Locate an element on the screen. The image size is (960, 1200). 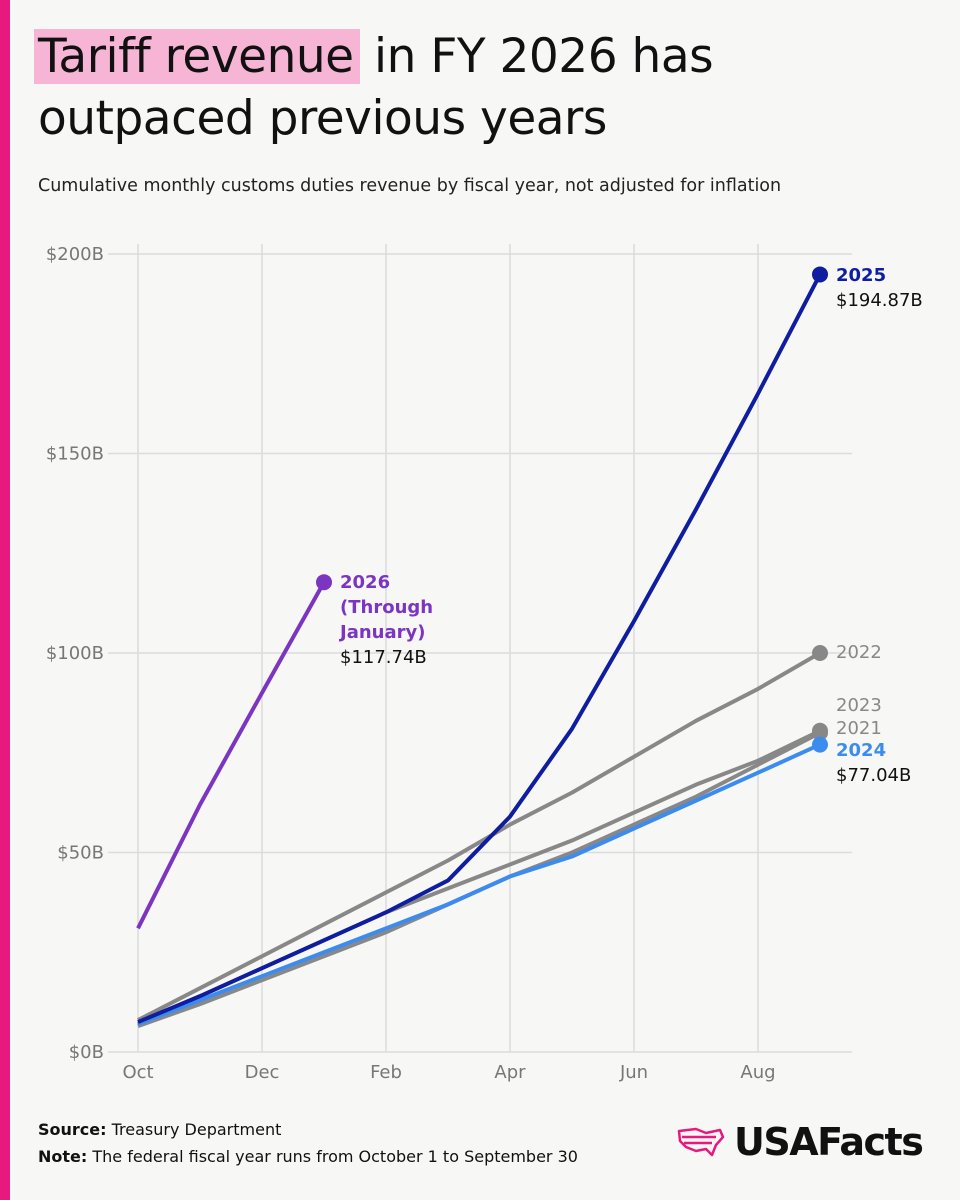
title-highlight: Tariff revenue is located at coordinates (197, 56).